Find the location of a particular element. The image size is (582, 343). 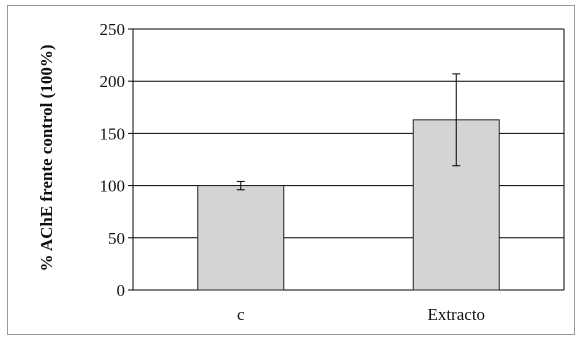

y-tick-labels: 0 50 100 150 200 250 is located at coordinates (113, 160).